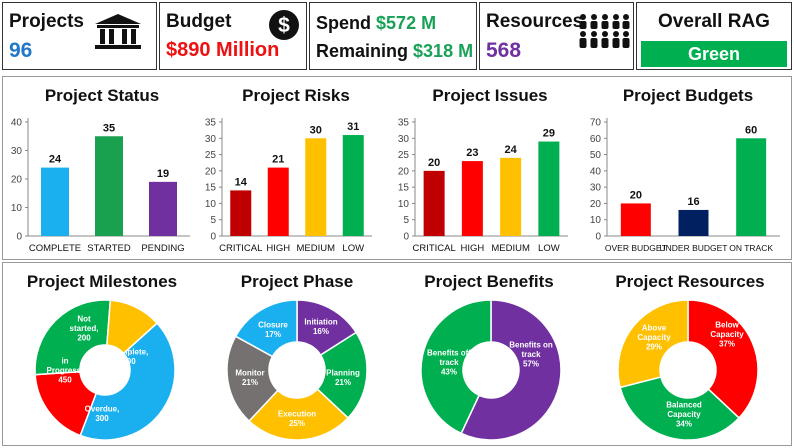  Describe the element at coordinates (109, 128) in the screenshot. I see `data-label: 35` at that location.